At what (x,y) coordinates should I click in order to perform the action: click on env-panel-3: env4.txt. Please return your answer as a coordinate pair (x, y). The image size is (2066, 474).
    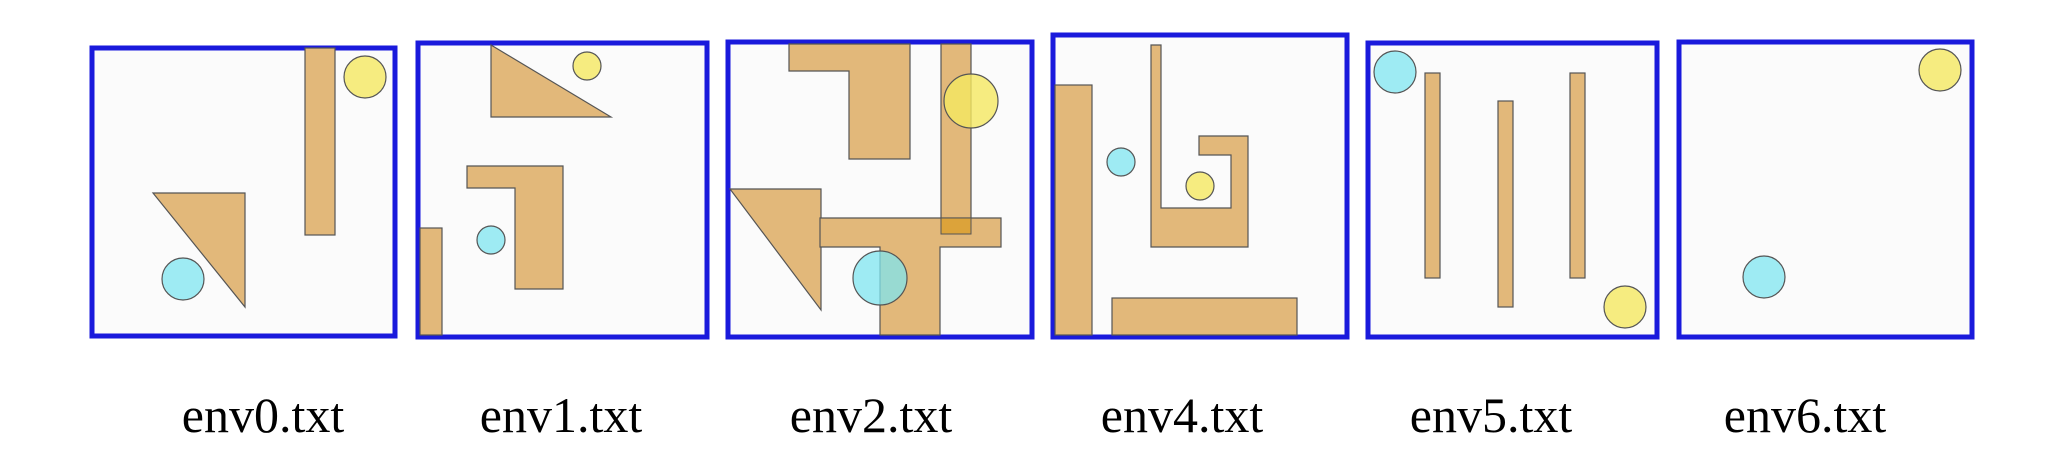
    Looking at the image, I should click on (1200, 237).